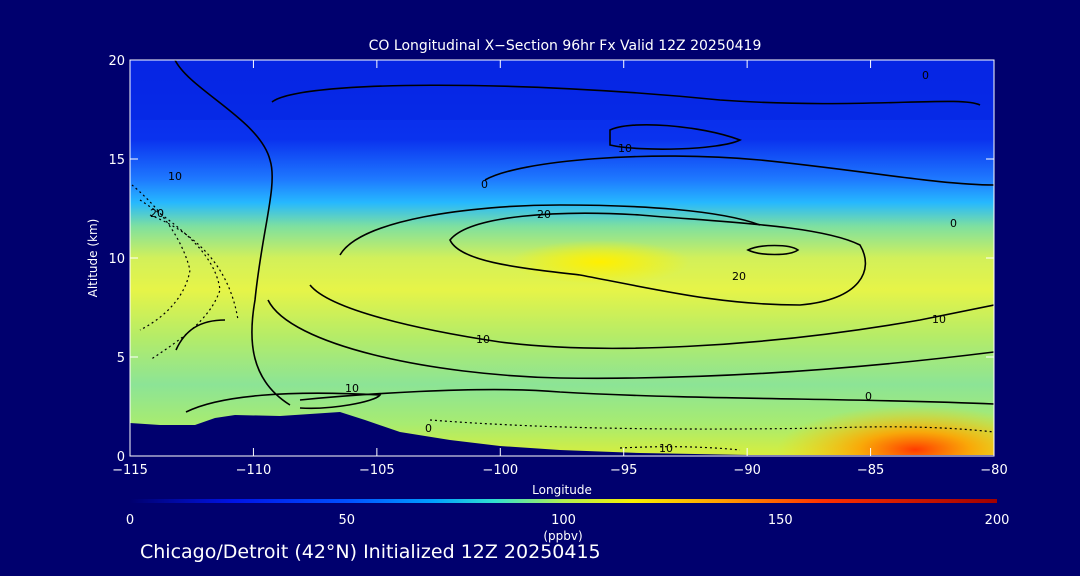 This screenshot has width=1080, height=576. Describe the element at coordinates (130, 520) in the screenshot. I see `colorbar-tick-label: 0` at that location.